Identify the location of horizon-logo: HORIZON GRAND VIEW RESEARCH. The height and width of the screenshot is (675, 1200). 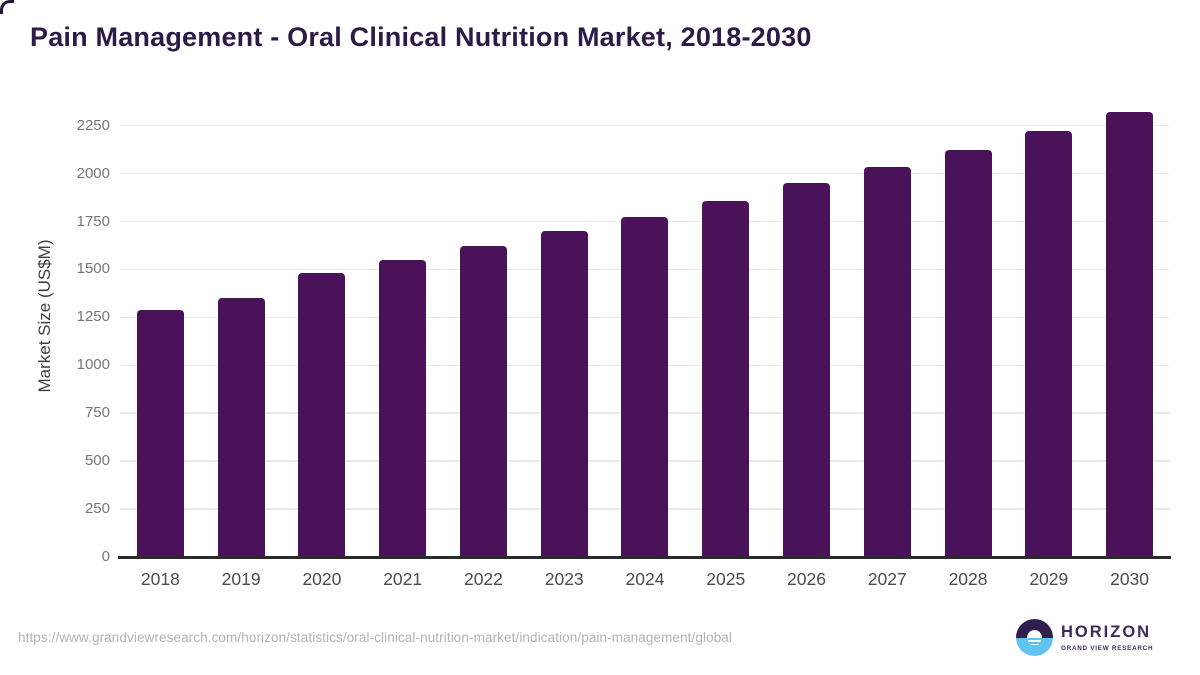
(1084, 637).